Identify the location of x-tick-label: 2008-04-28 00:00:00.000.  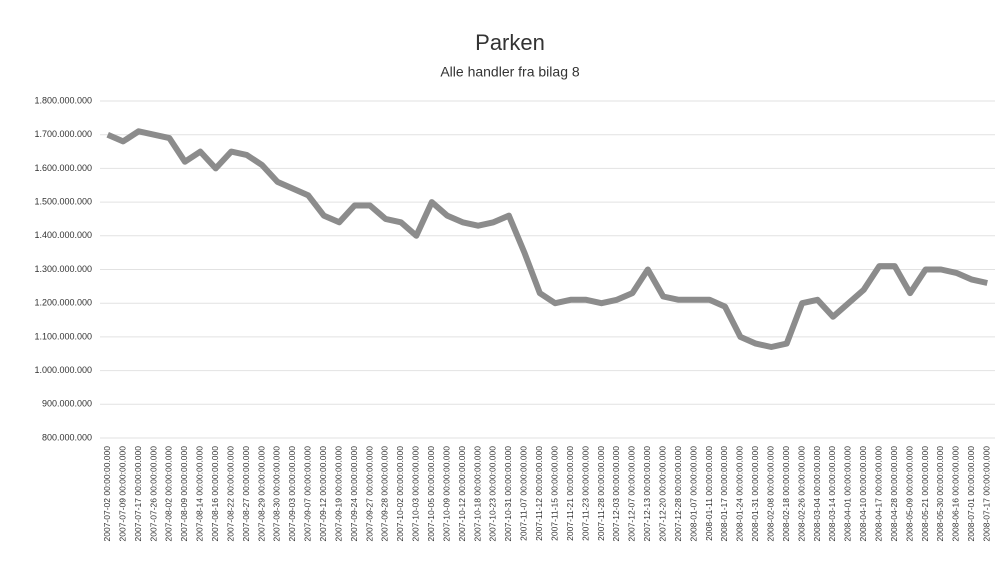
(894, 494).